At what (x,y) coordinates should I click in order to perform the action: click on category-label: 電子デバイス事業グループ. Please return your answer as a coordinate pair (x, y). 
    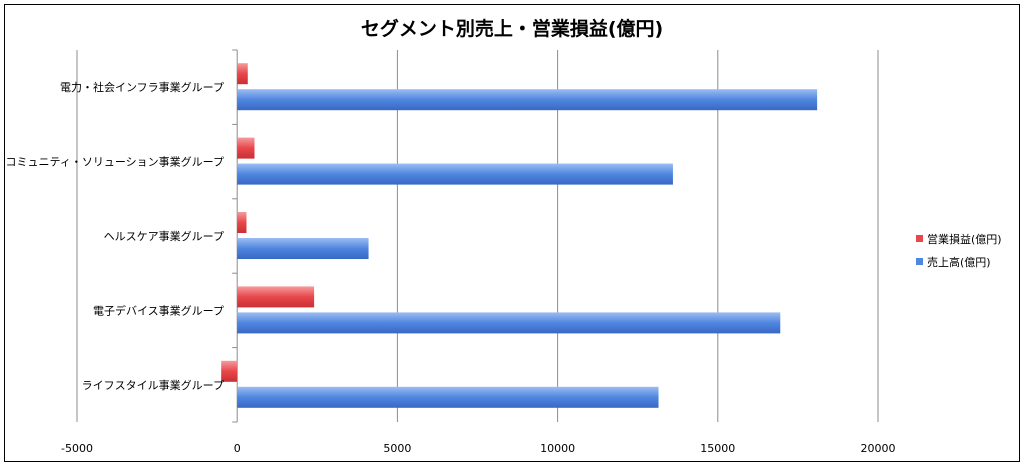
    Looking at the image, I should click on (158, 310).